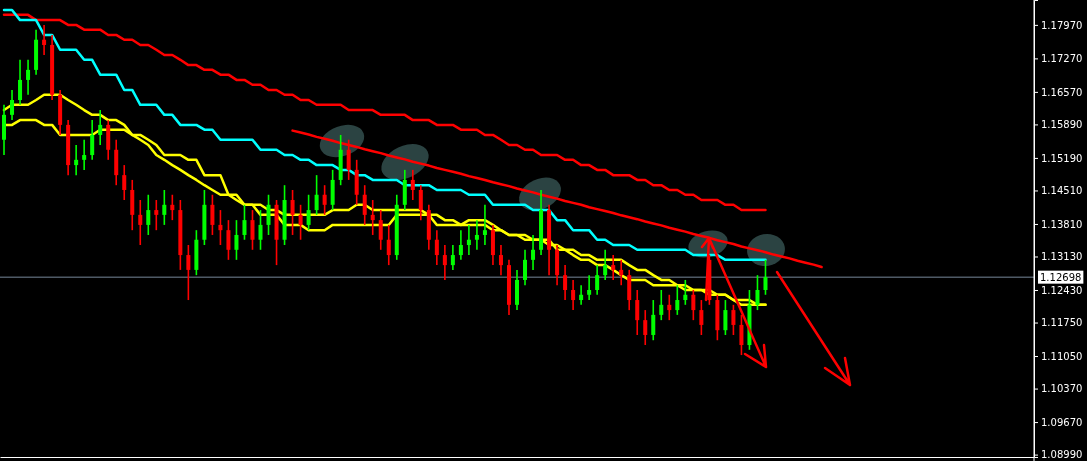  I want to click on y-tick-label: 1.12430, so click(1062, 290).